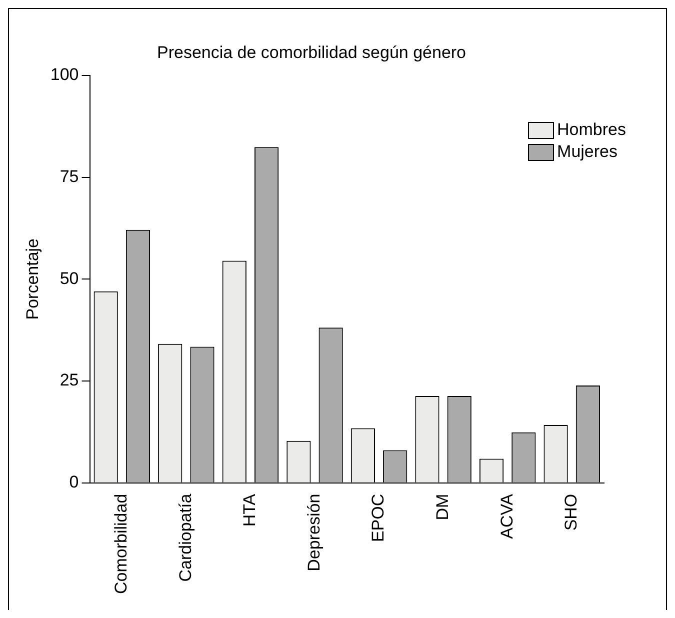  I want to click on legend-label: Mujeres, so click(587, 152).